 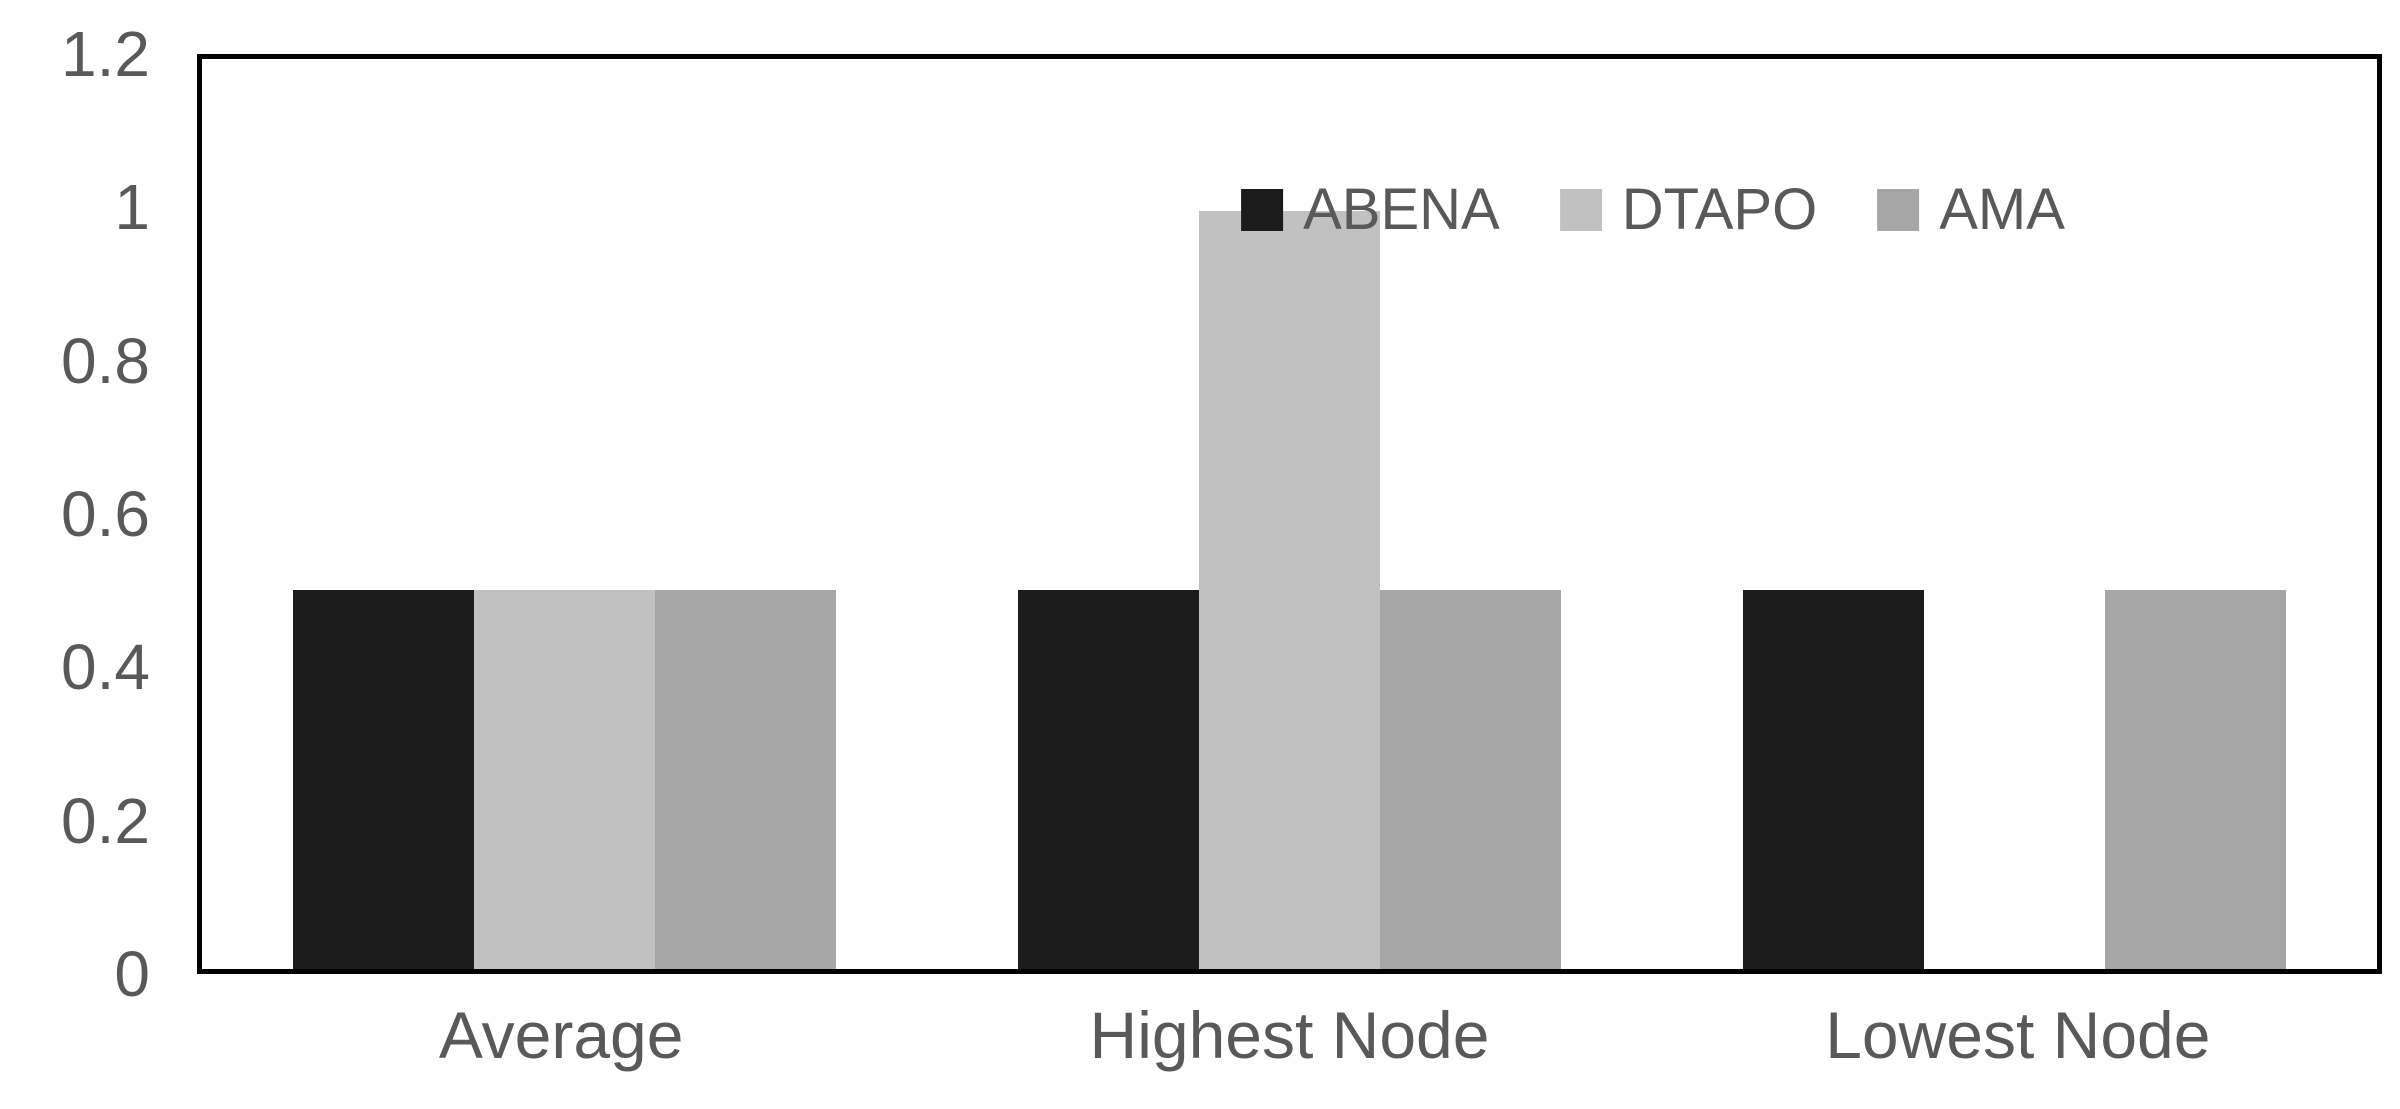 I want to click on x-tick-label: Highest Node, so click(x=1289, y=1035).